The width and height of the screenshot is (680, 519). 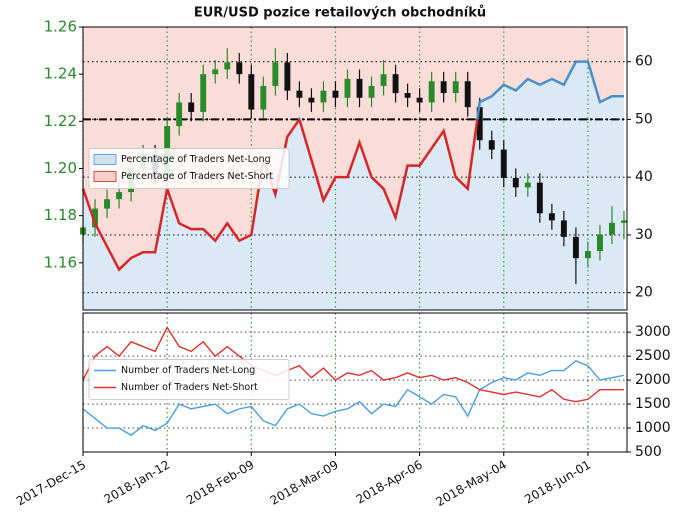 What do you see at coordinates (653, 428) in the screenshot?
I see `y-tick-label: 1000` at bounding box center [653, 428].